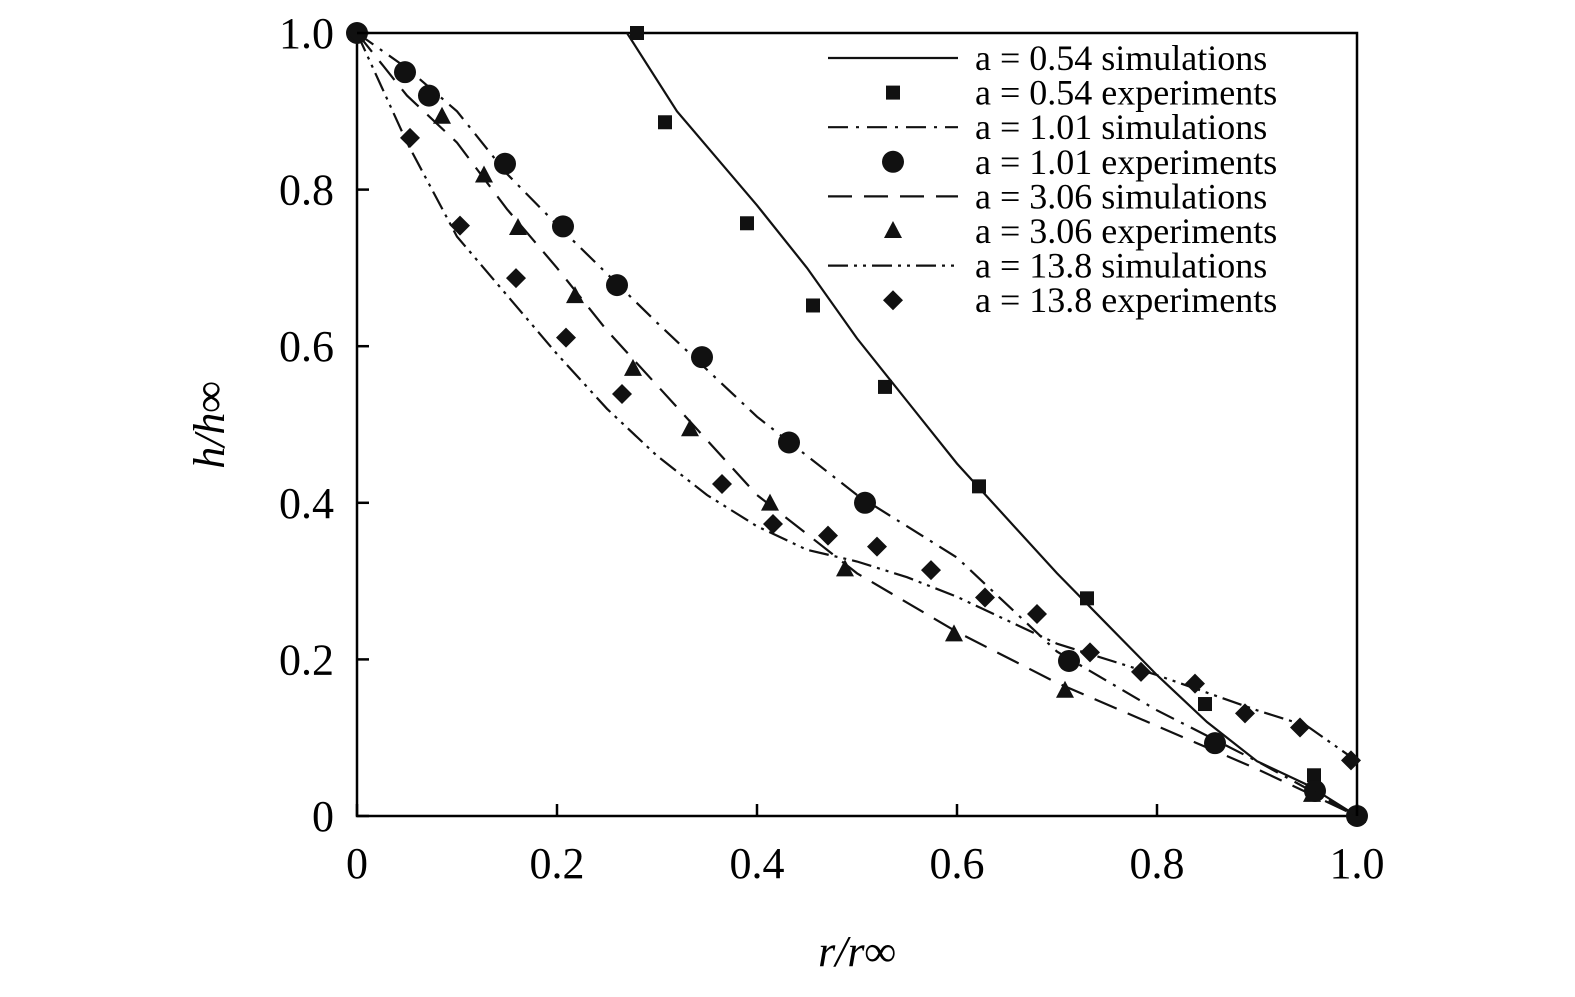 This screenshot has width=1575, height=997. Describe the element at coordinates (757, 863) in the screenshot. I see `x-tick-label: 0.4` at that location.